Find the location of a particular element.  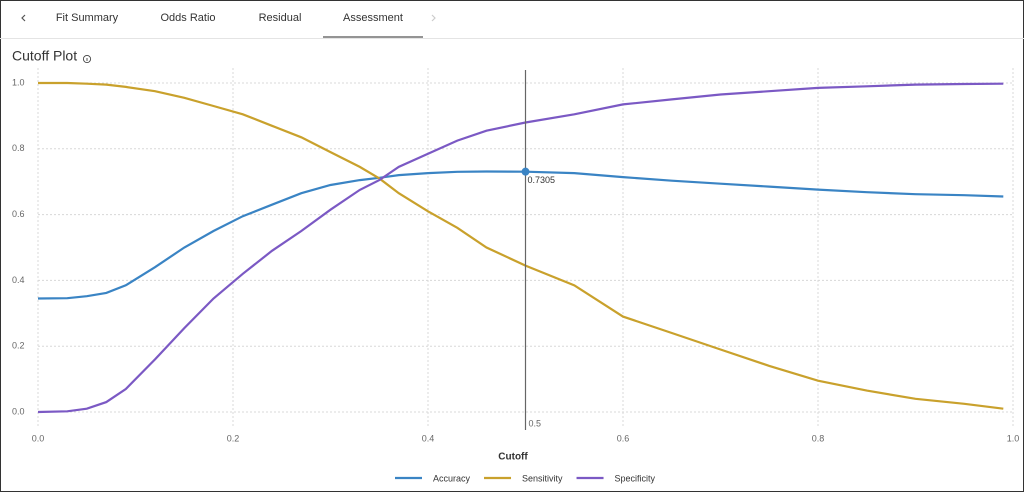

tab: Fit Summary is located at coordinates (87, 18).